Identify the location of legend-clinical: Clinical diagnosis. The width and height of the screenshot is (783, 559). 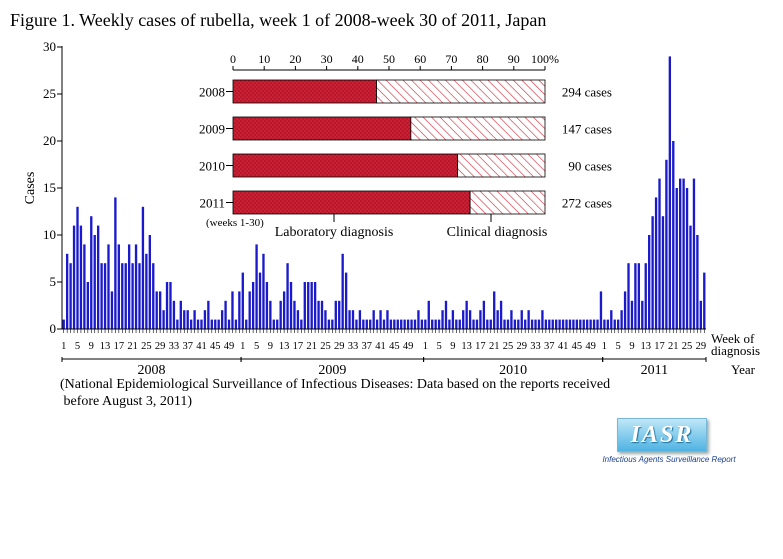
(497, 232).